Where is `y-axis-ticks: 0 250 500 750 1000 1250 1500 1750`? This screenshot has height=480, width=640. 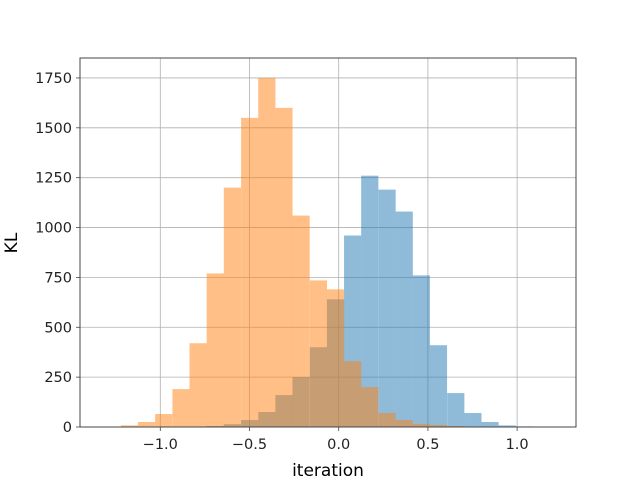 y-axis-ticks: 0 250 500 750 1000 1250 1500 1750 is located at coordinates (57, 253).